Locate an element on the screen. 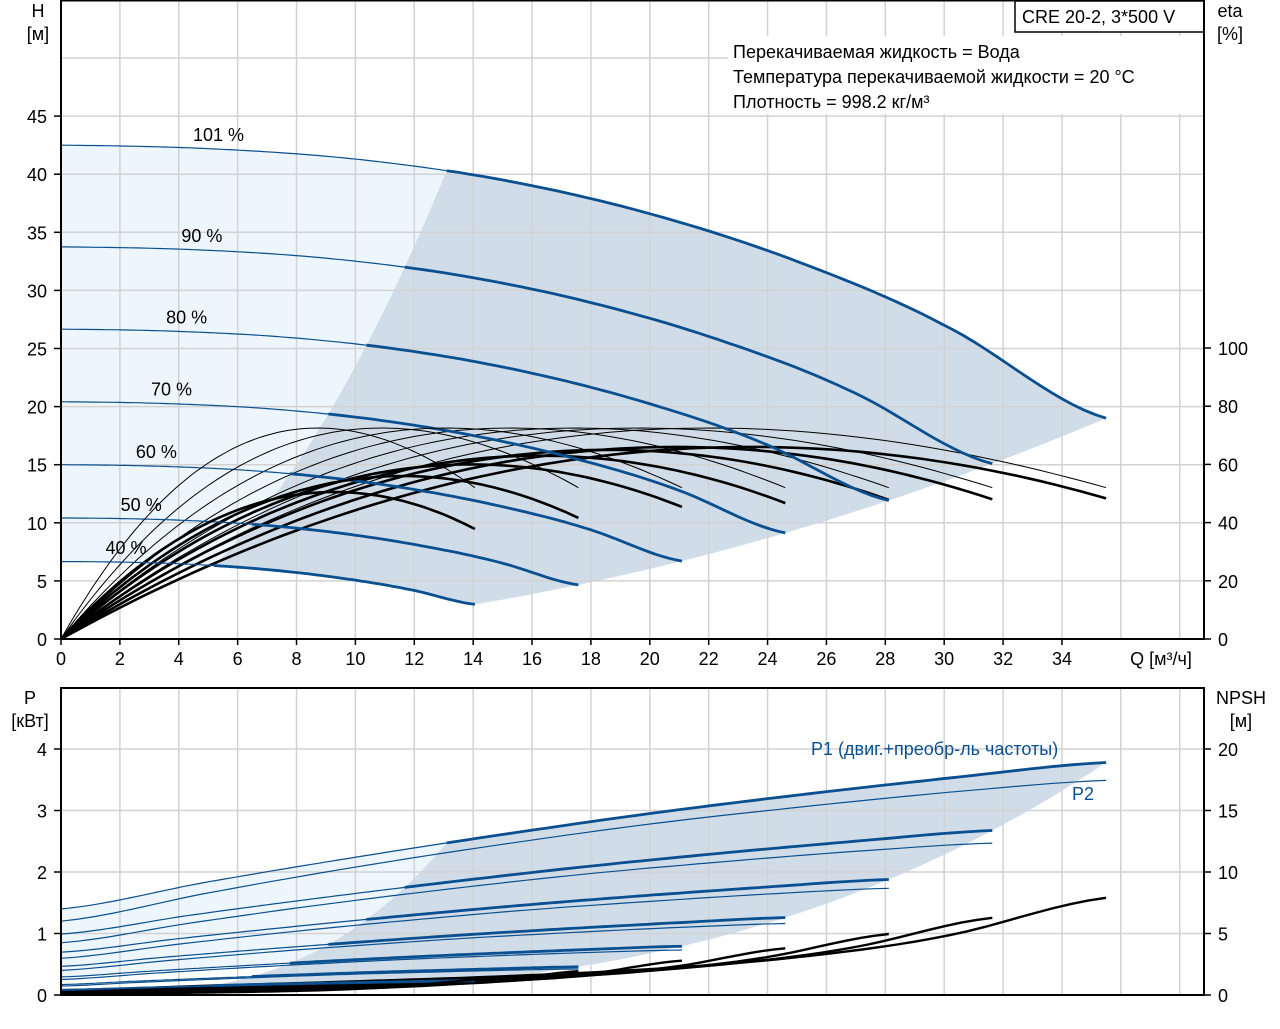 The width and height of the screenshot is (1280, 1029). q-axis-label: Q [м³/ч] is located at coordinates (1161, 659).